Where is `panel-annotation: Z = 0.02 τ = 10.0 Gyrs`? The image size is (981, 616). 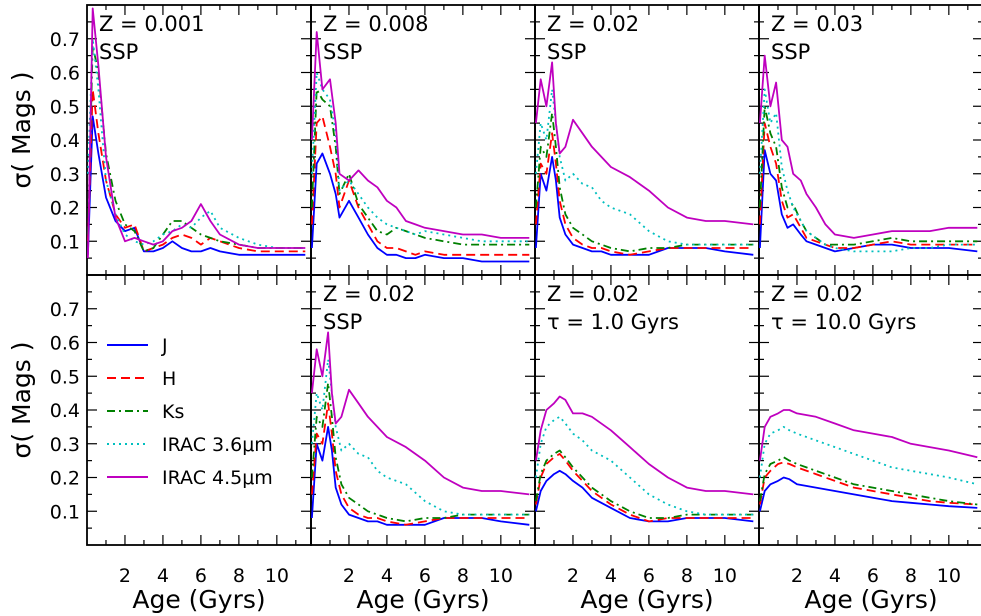 panel-annotation: Z = 0.02 τ = 10.0 Gyrs is located at coordinates (843, 308).